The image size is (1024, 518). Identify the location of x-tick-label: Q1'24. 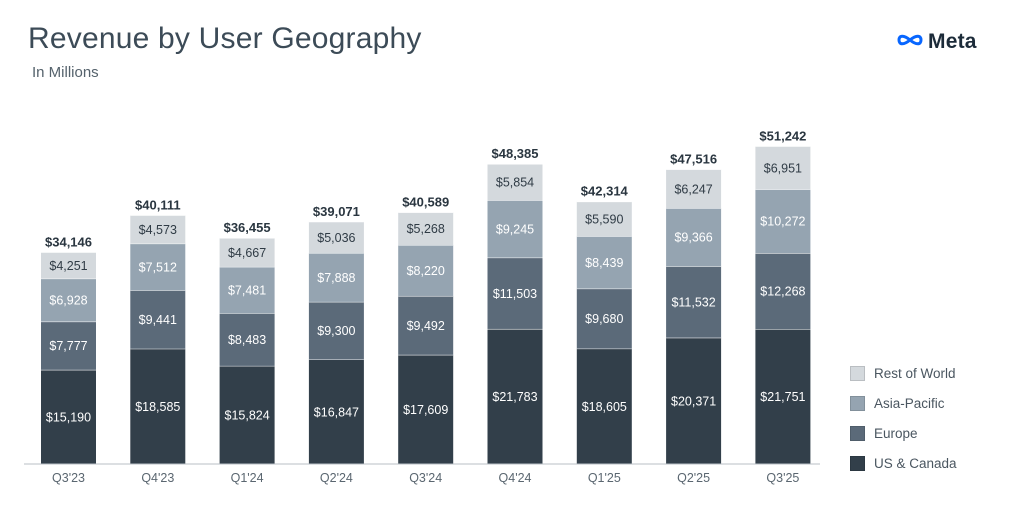
(247, 478).